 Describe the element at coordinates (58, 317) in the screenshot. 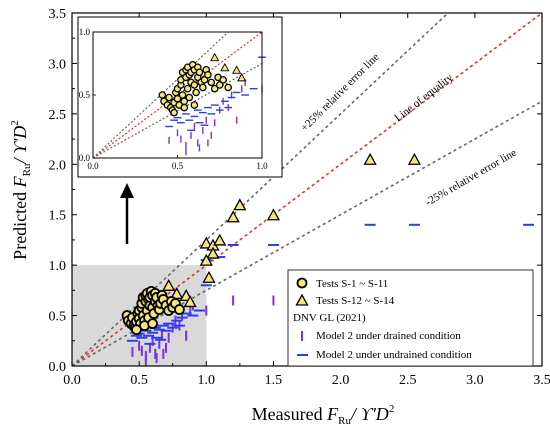

I see `y-tick-label-1: 0.5` at that location.